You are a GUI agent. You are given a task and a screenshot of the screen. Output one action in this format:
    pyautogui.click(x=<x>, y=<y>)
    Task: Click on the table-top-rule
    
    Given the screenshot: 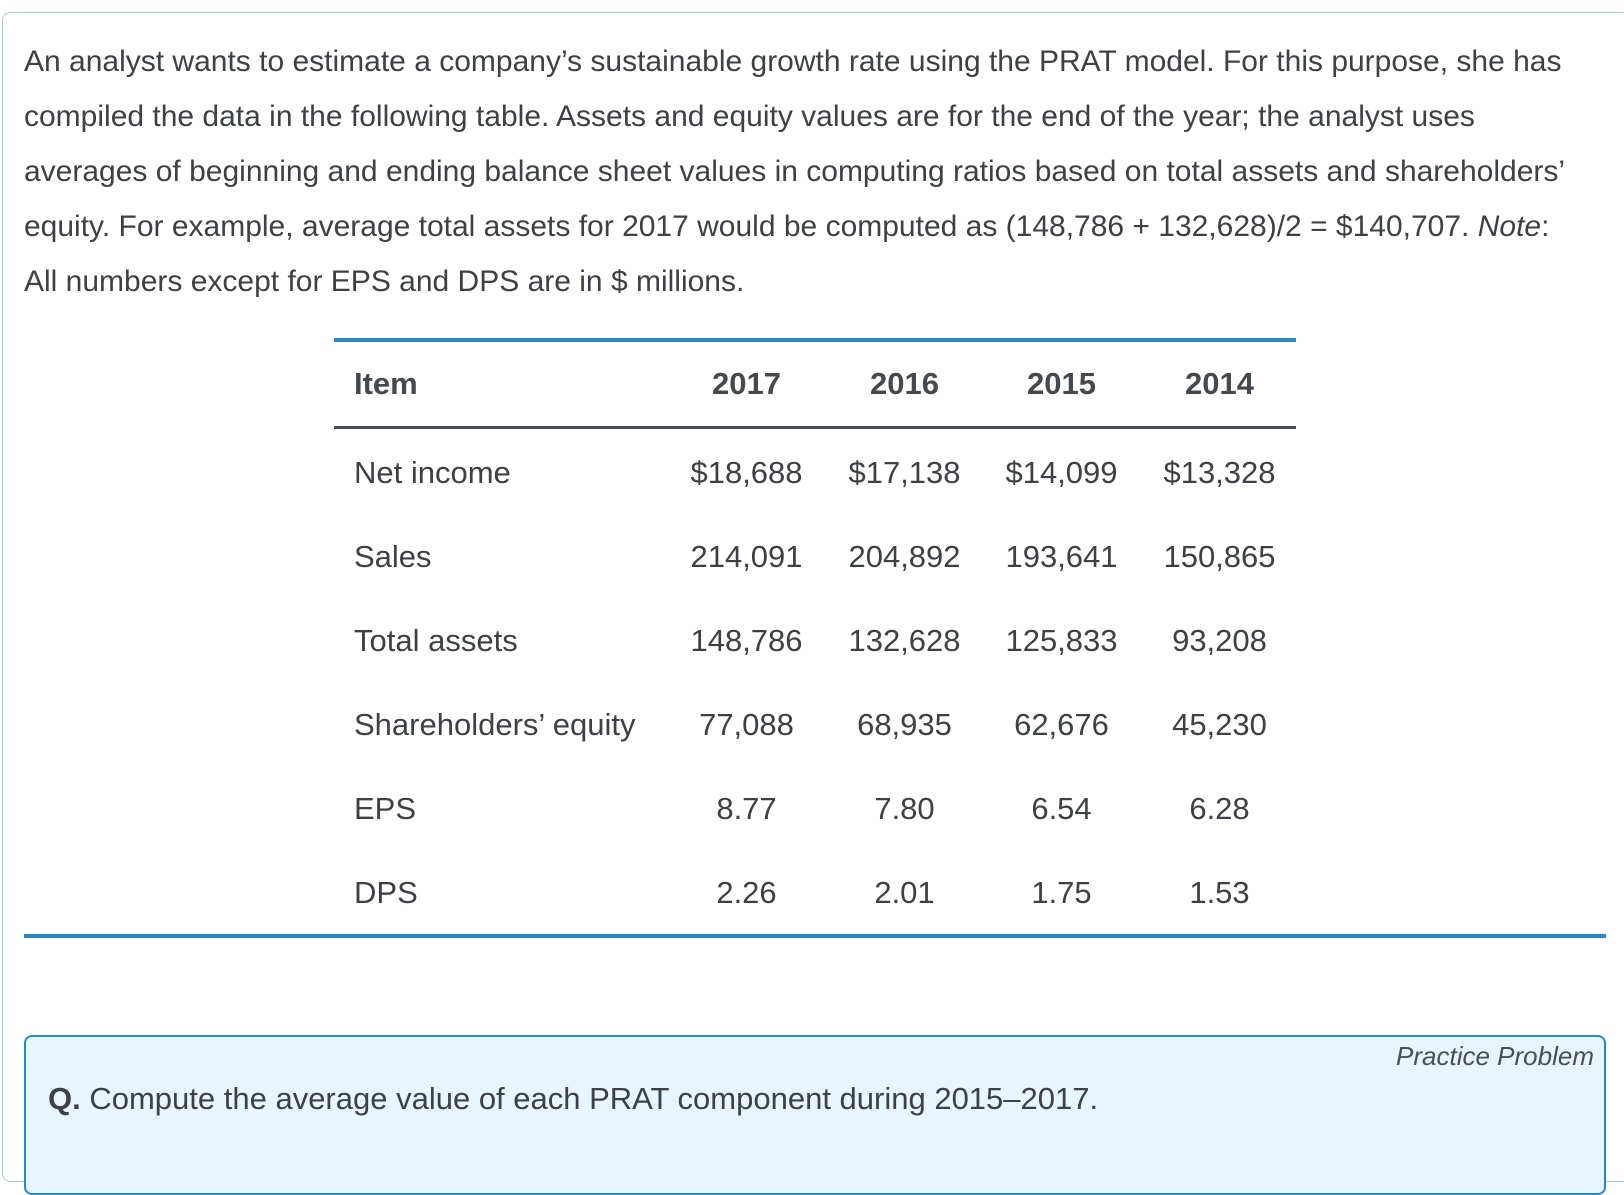 What is the action you would take?
    pyautogui.click(x=815, y=340)
    